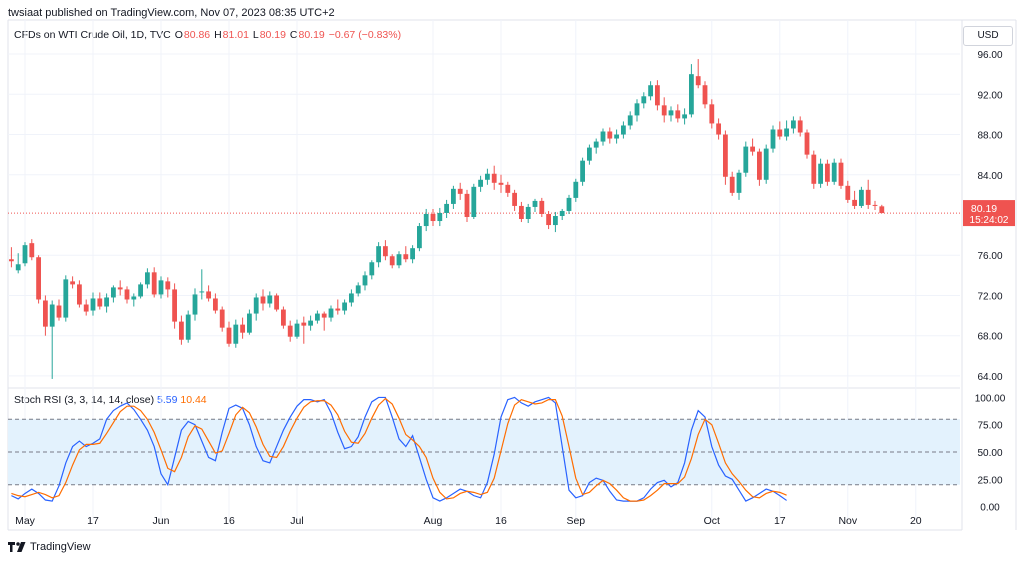  Describe the element at coordinates (988, 36) in the screenshot. I see `currency-button: USD` at that location.